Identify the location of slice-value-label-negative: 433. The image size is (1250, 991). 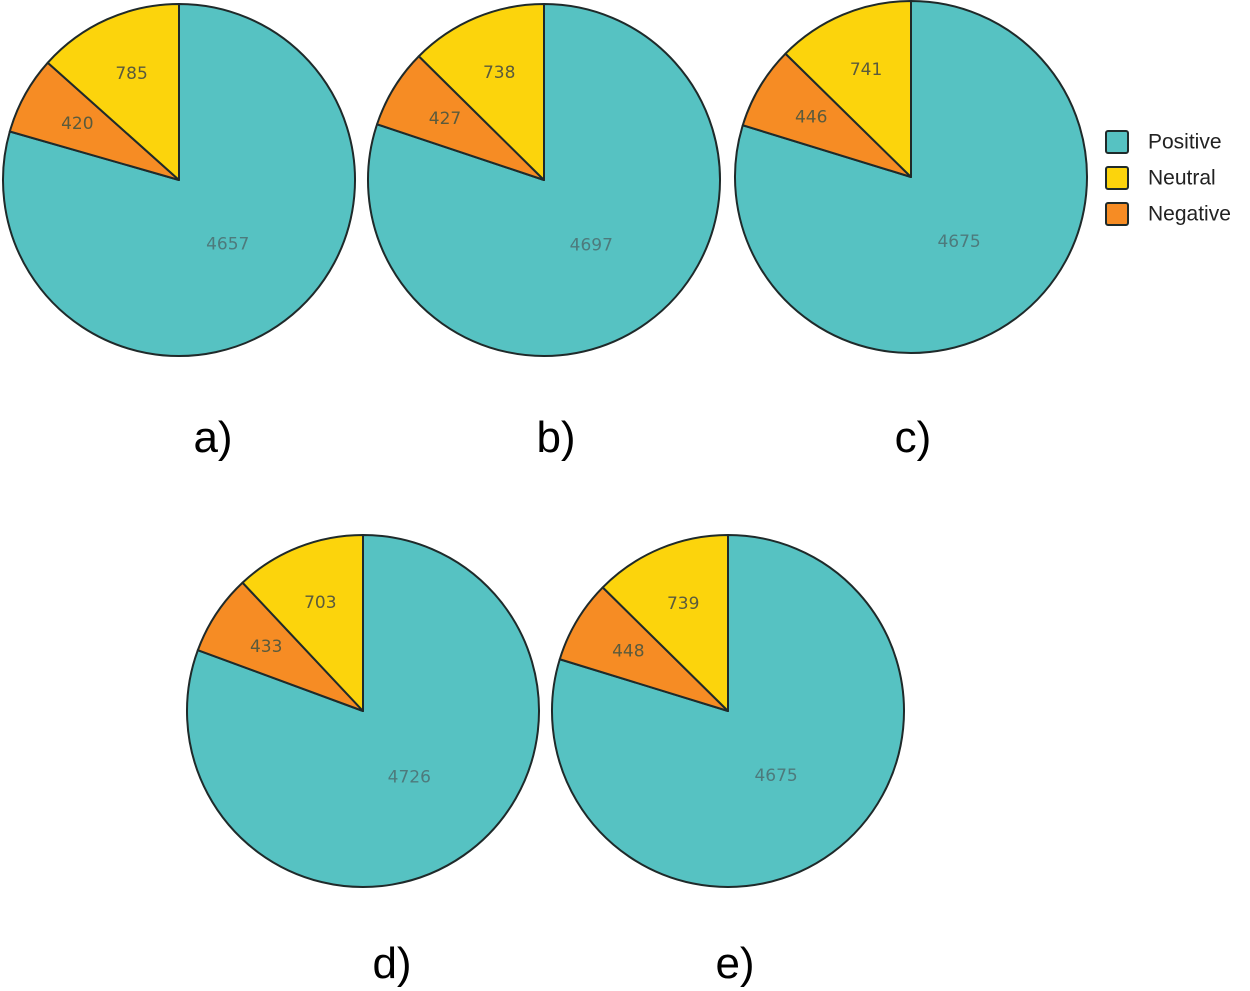
(266, 647).